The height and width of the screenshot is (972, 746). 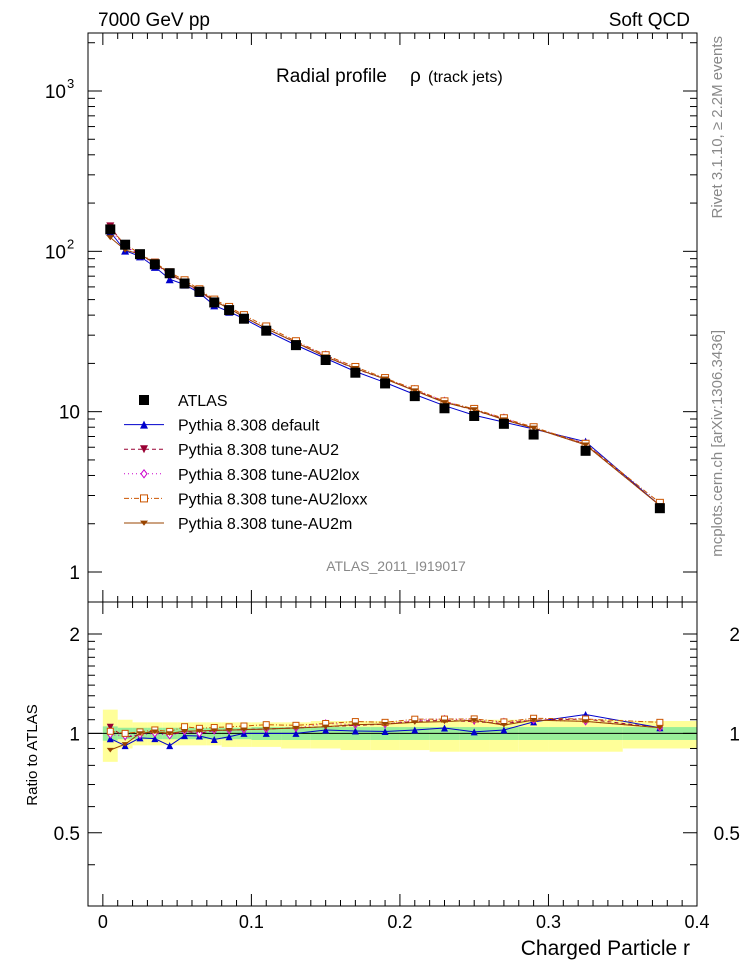 I want to click on main-y-tick-base-3: 10, so click(x=55, y=92).